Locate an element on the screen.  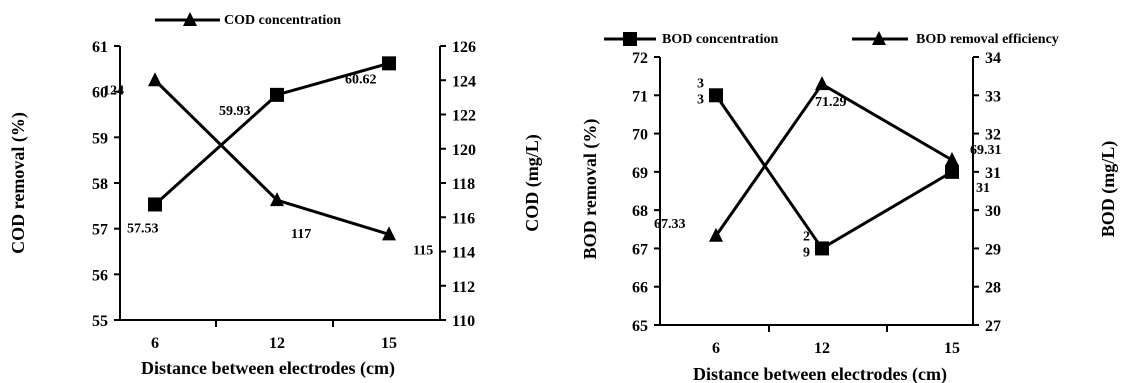
y2-tick-label: 114 is located at coordinates (463, 253).